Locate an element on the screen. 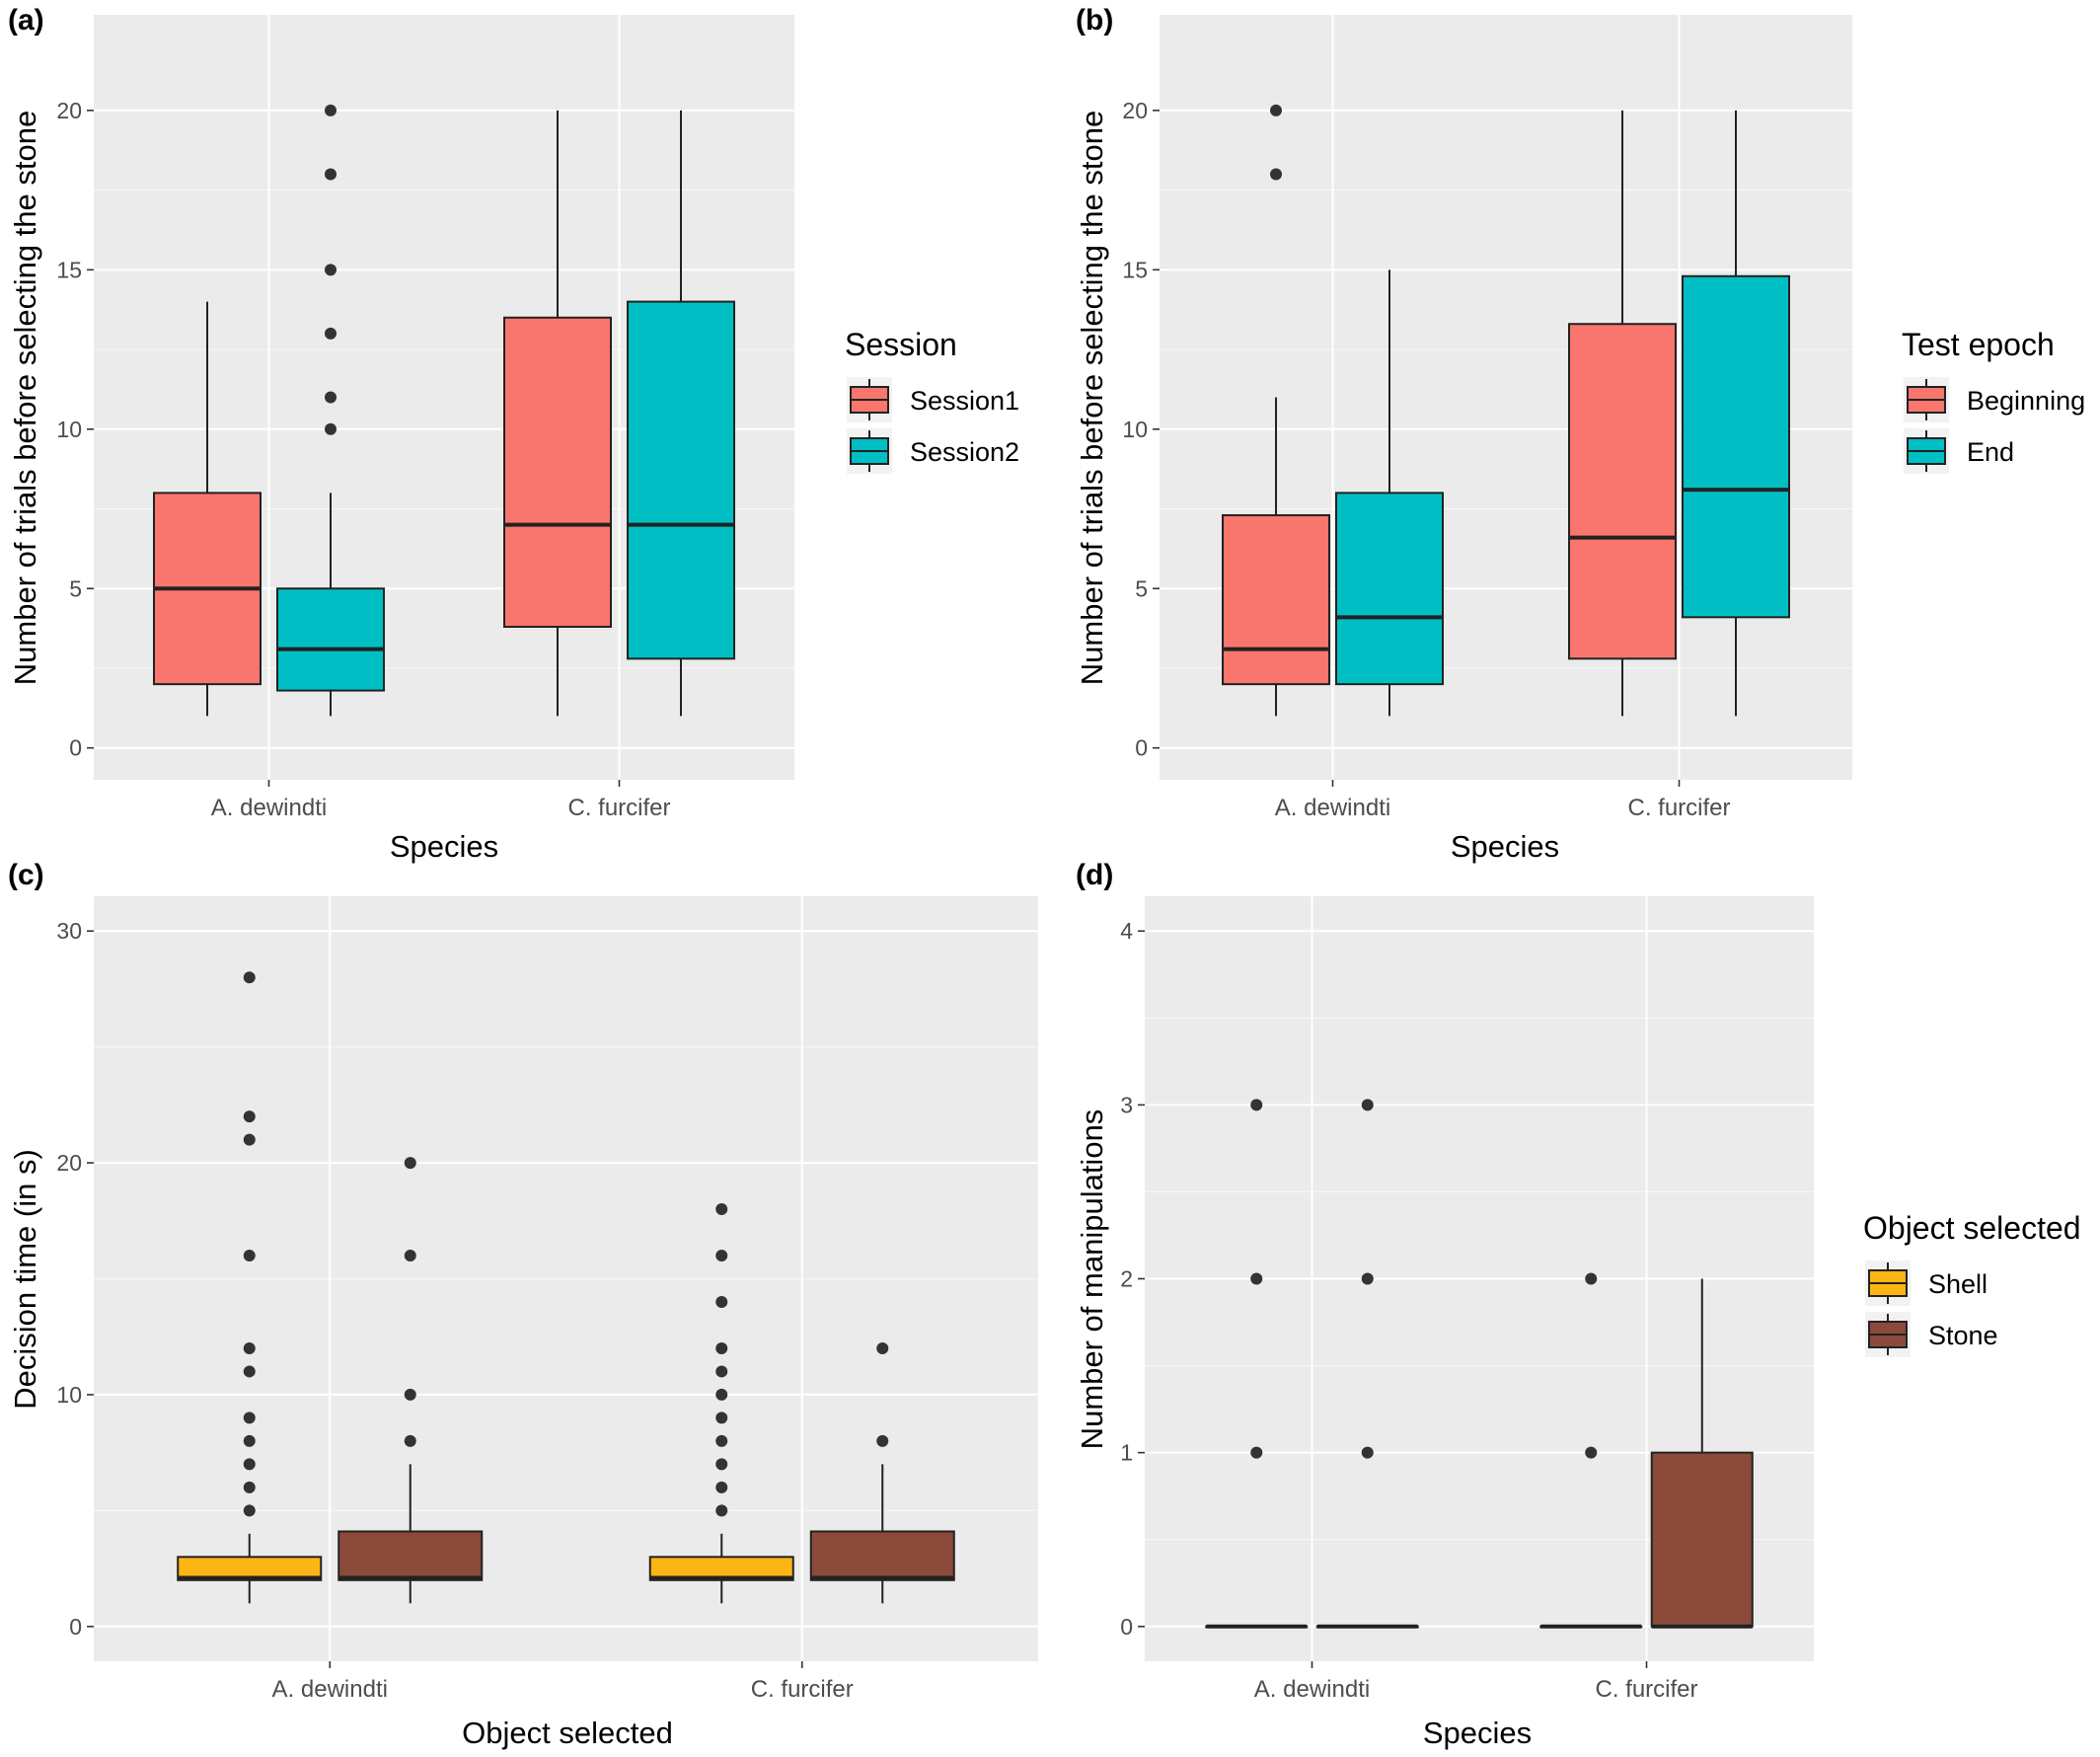  legend: Test epoch Beginning End is located at coordinates (1993, 401).